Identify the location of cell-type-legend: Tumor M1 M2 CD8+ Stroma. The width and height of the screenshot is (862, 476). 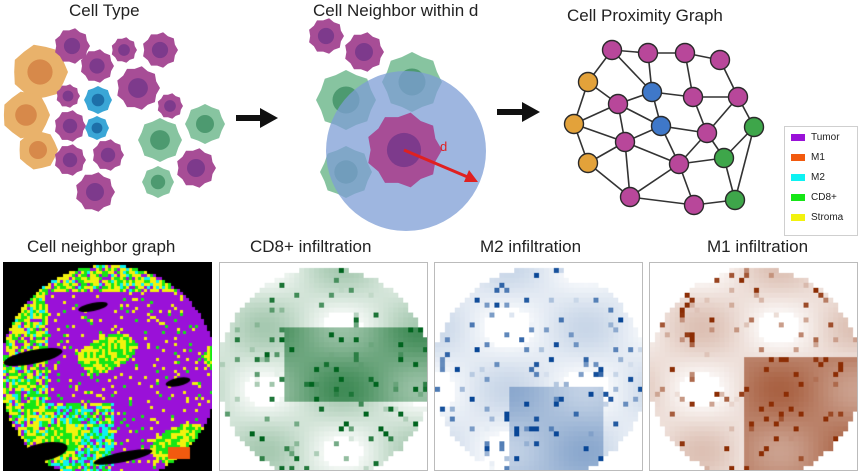
(821, 181).